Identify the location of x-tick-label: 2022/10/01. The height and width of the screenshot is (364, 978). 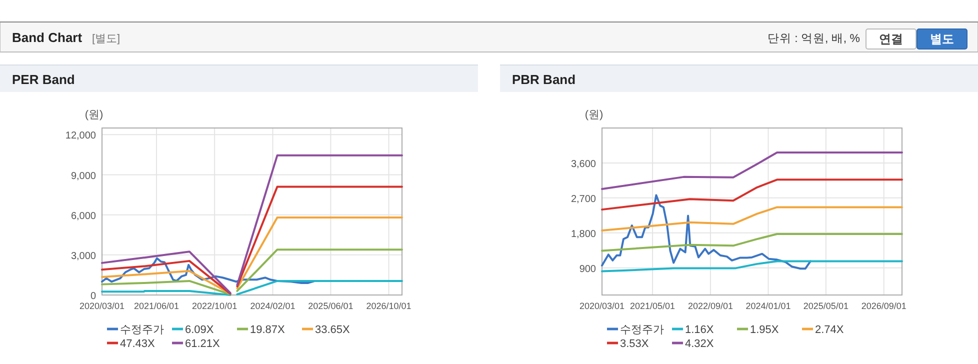
(215, 306).